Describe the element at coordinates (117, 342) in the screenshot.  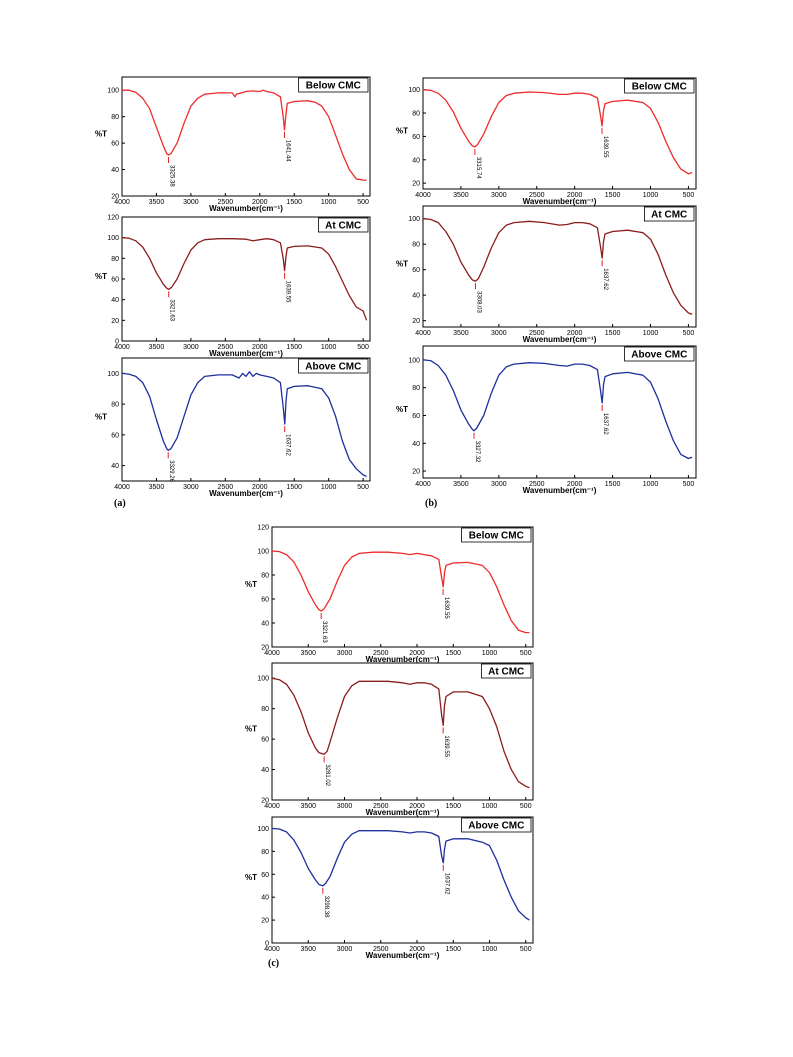
I see `y-tick-label: 0` at that location.